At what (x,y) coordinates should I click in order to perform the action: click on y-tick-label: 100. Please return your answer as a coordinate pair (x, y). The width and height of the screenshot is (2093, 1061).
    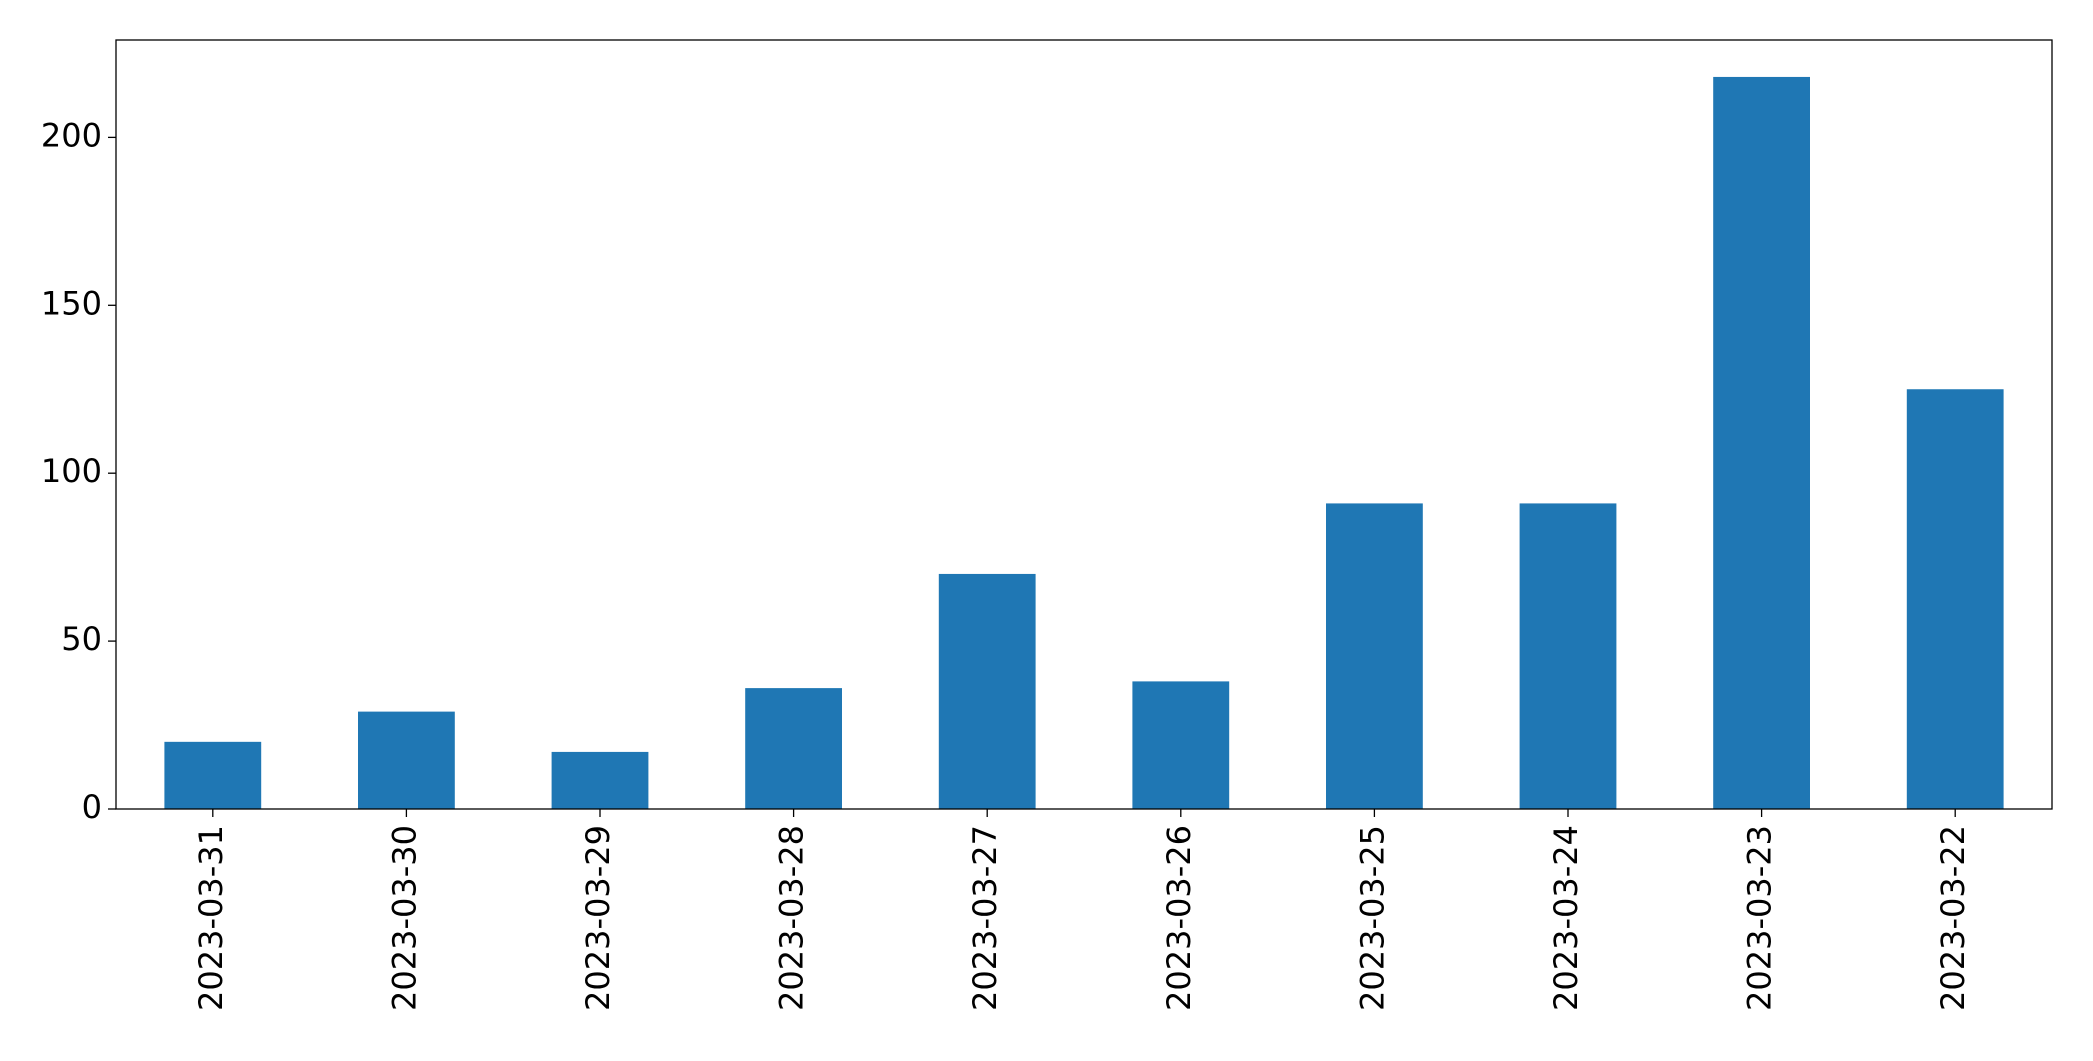
    Looking at the image, I should click on (71, 471).